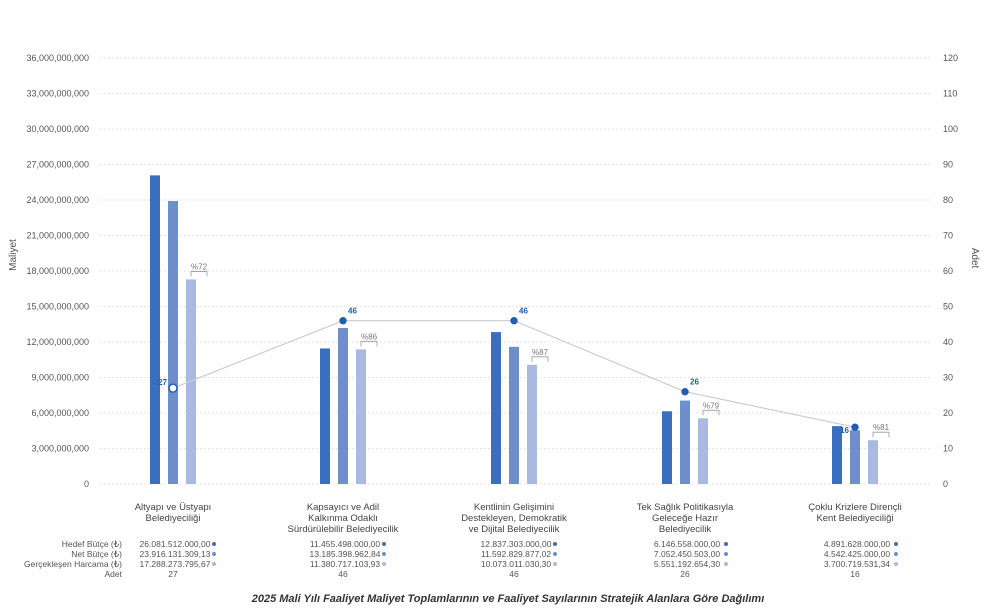 This screenshot has height=612, width=990. I want to click on y2-tick-label: 70, so click(948, 236).